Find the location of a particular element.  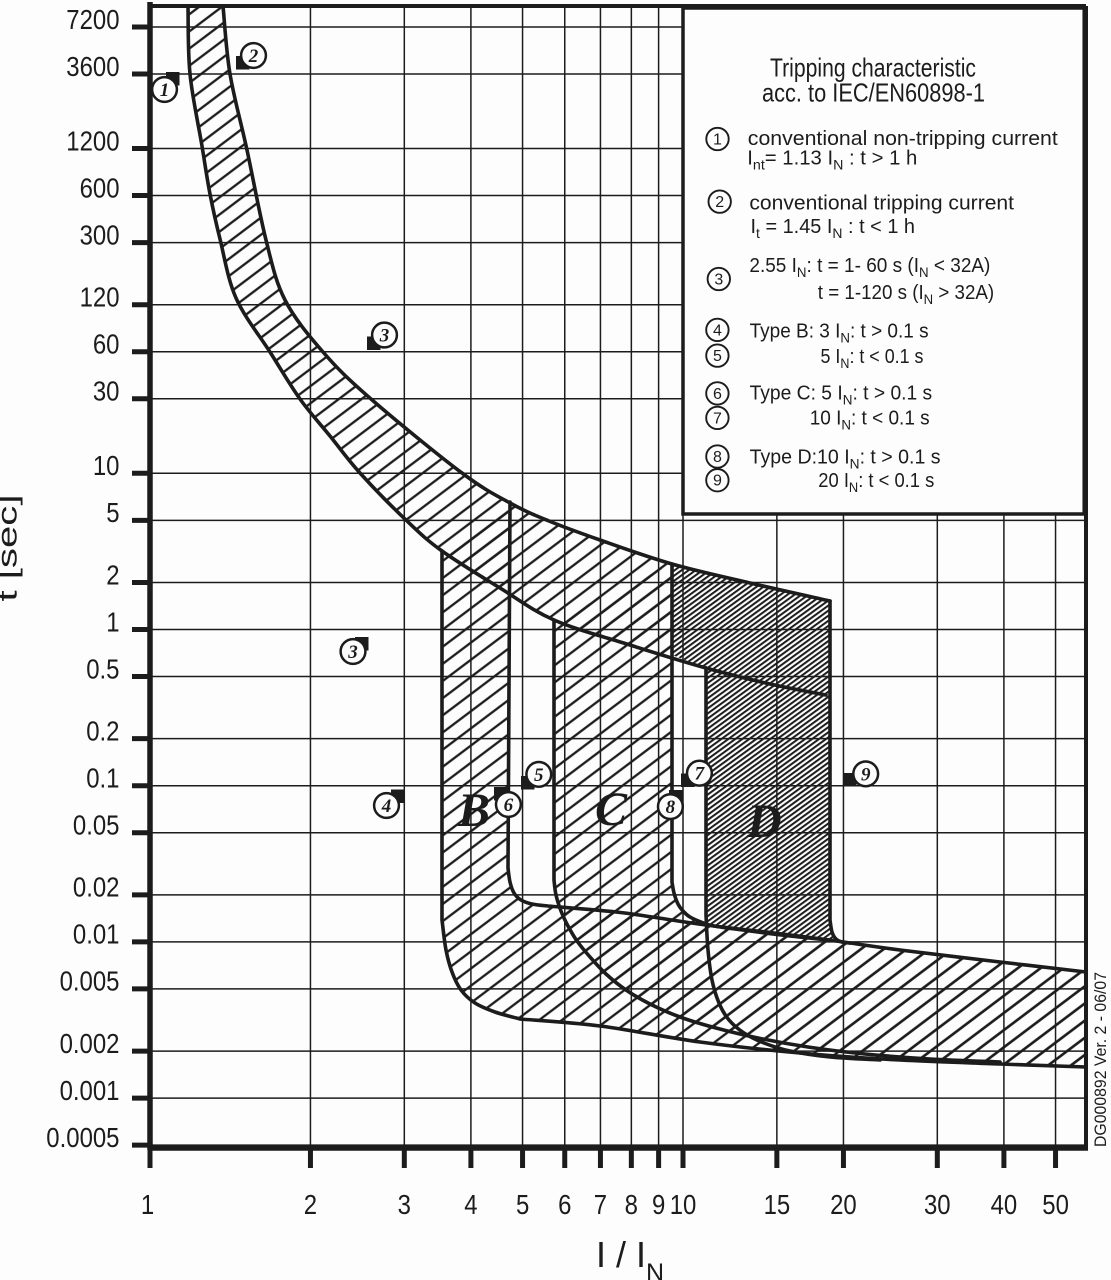

svg-text: 0.5 is located at coordinates (102, 668).